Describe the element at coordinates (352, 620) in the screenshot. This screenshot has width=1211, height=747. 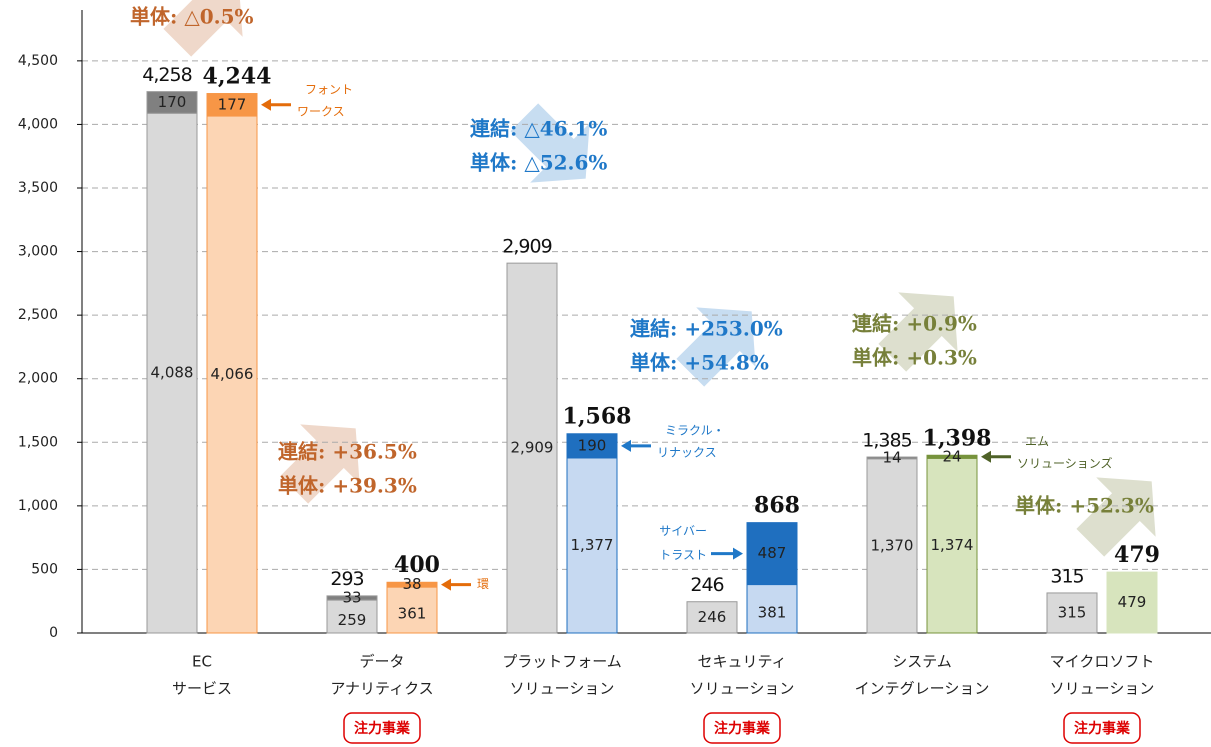
I see `segment-label: 259` at that location.